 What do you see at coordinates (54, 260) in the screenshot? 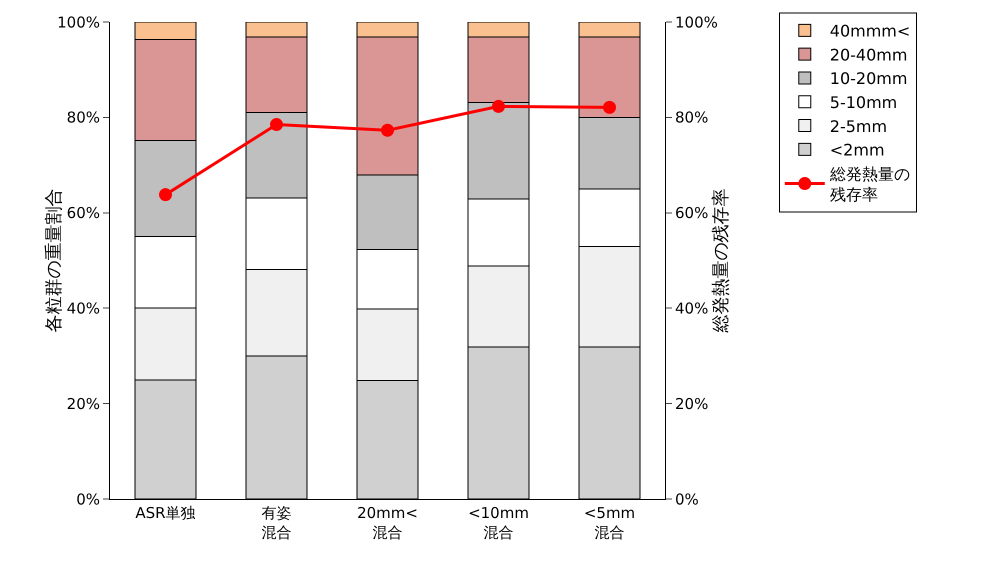
I see `y-axis-title: 各粒群の重量割合` at bounding box center [54, 260].